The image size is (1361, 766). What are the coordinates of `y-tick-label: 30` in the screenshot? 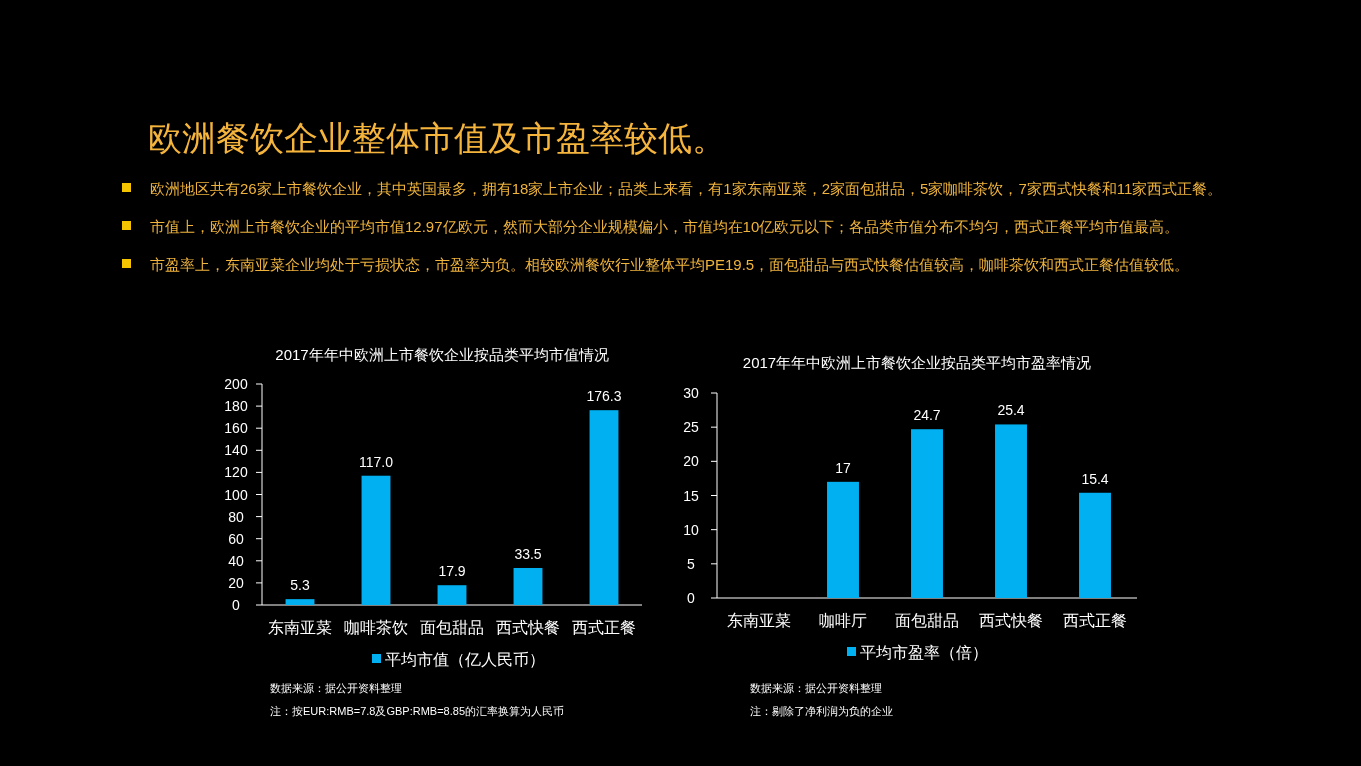 It's located at (691, 393).